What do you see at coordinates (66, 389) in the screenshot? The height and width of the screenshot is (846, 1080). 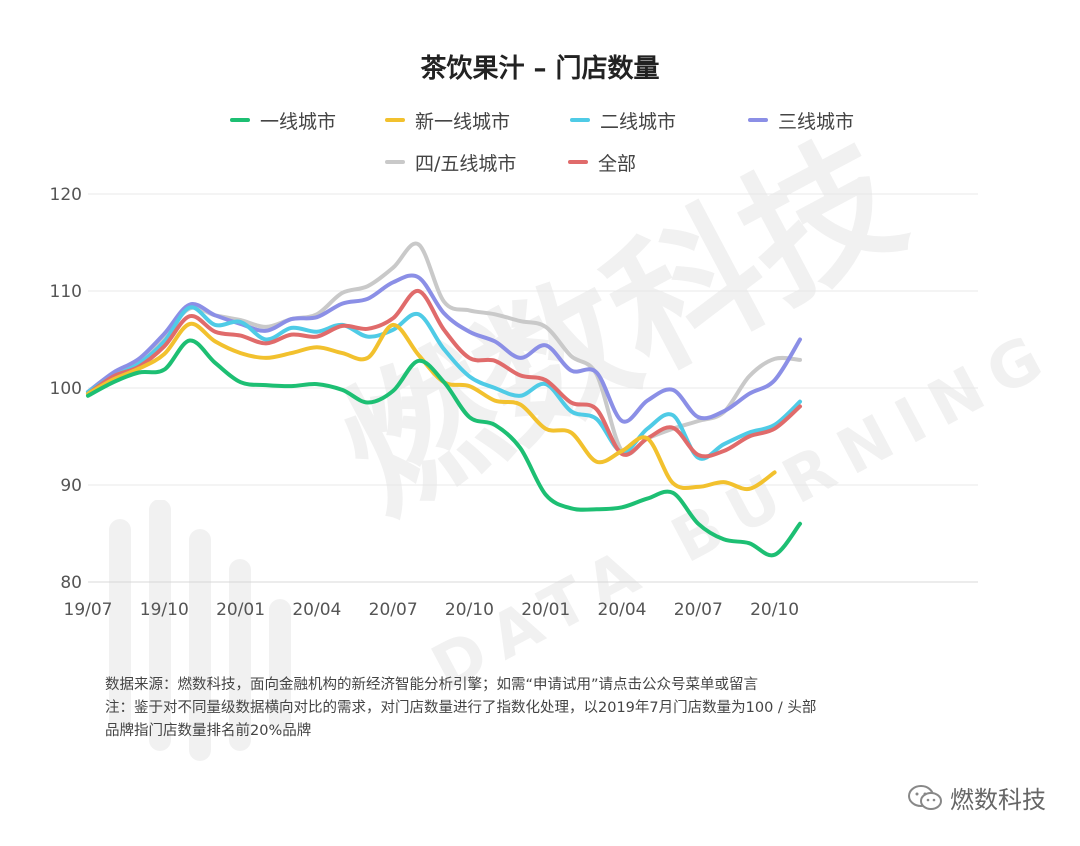 I see `y-tick-label: 100` at bounding box center [66, 389].